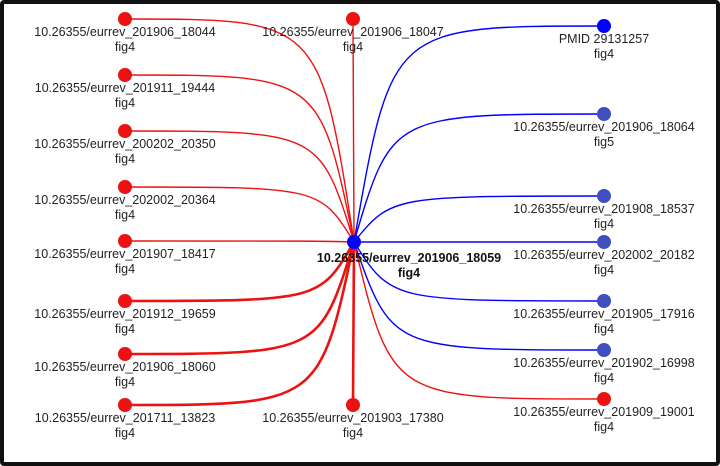 The width and height of the screenshot is (720, 466). I want to click on node-label-1: 10.26355/eurrev_201906_18047 fig4, so click(352, 40).